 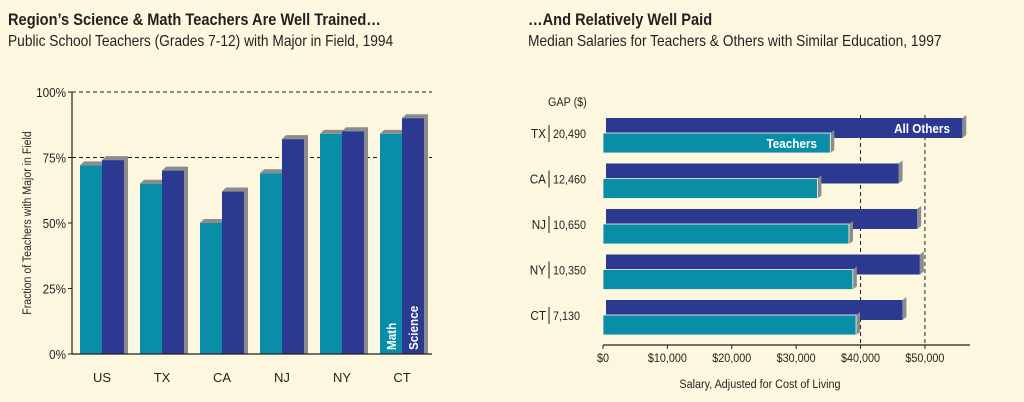 What do you see at coordinates (331, 243) in the screenshot?
I see `bar-math-ny` at bounding box center [331, 243].